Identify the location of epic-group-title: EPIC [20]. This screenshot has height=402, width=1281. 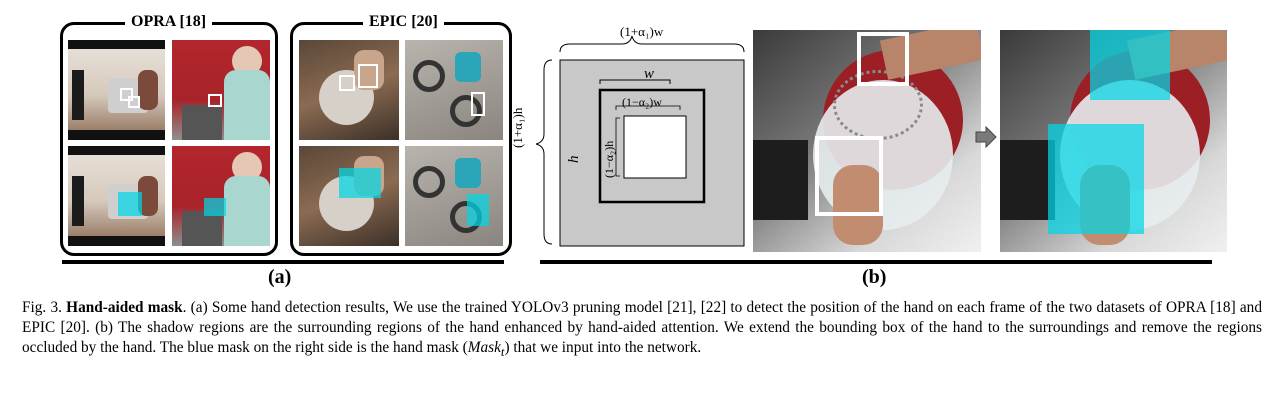
(403, 22).